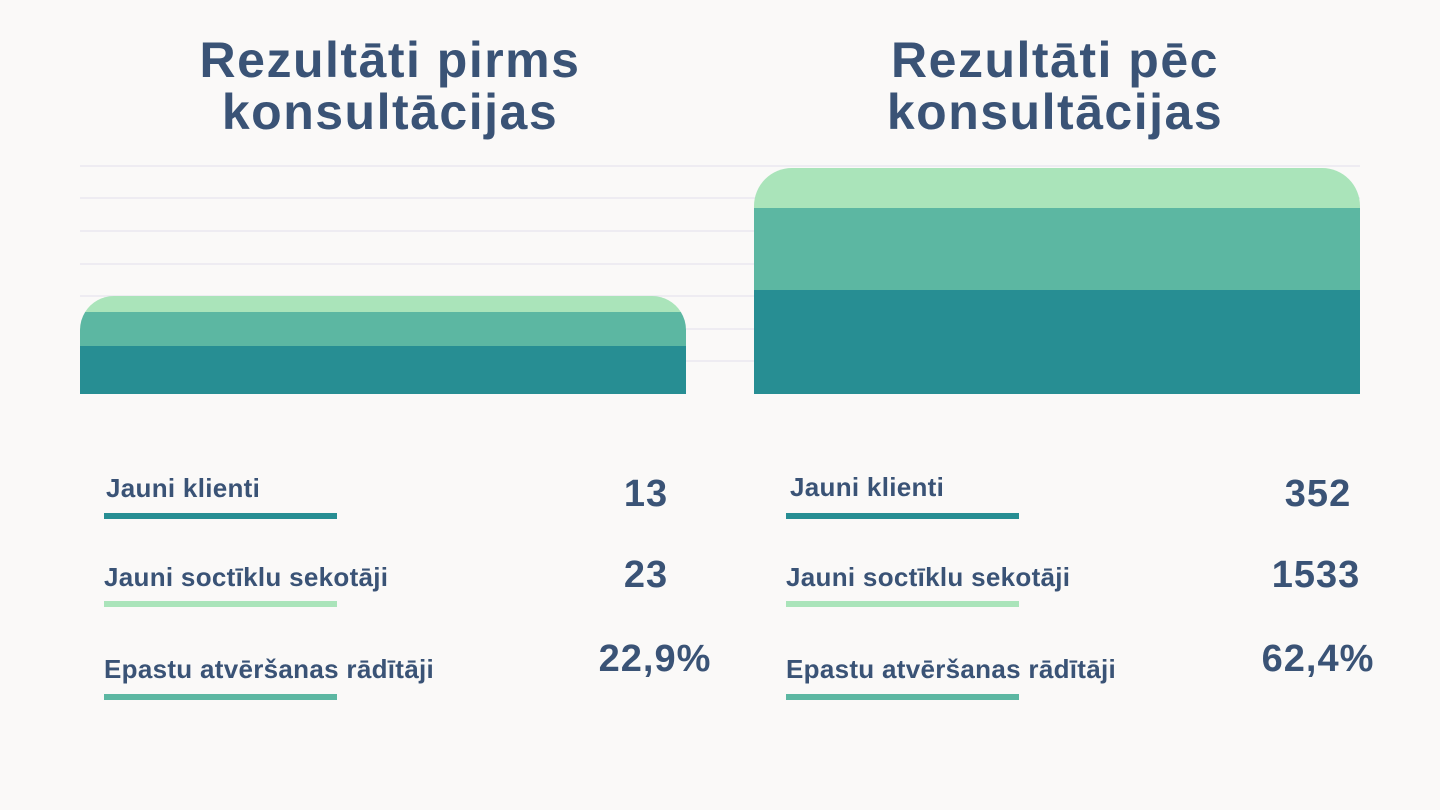 The height and width of the screenshot is (810, 1440). What do you see at coordinates (902, 697) in the screenshot?
I see `legend-swatch-email-open-rate-after` at bounding box center [902, 697].